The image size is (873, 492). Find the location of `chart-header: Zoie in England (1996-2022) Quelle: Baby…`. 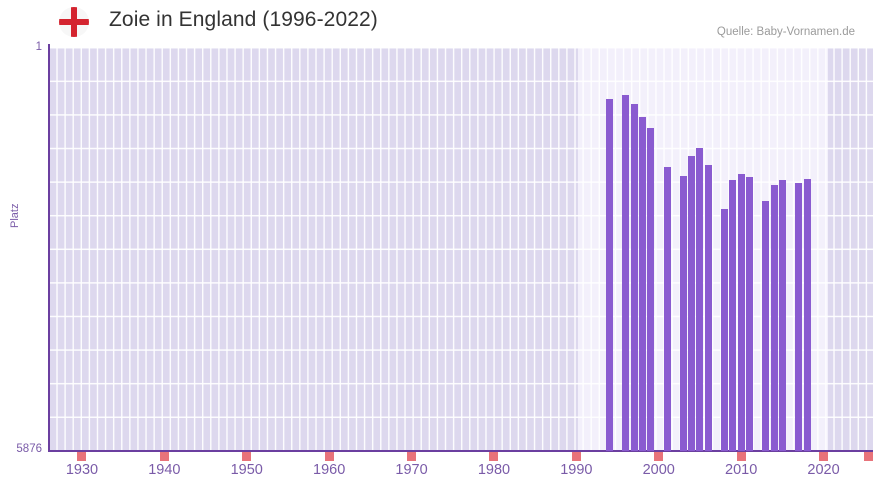

chart-header: Zoie in England (1996-2022) Quelle: Baby… is located at coordinates (436, 22).